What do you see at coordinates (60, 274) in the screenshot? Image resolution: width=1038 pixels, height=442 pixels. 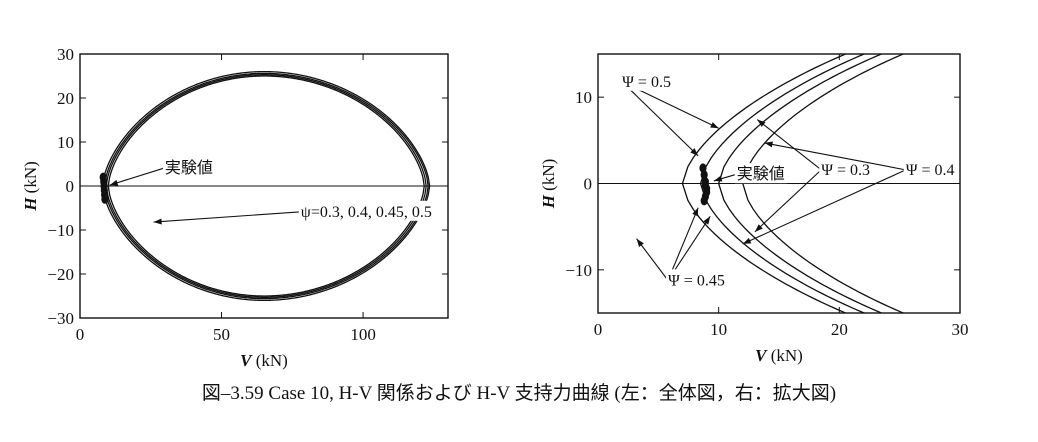 I see `y-tick-label: −20` at bounding box center [60, 274].